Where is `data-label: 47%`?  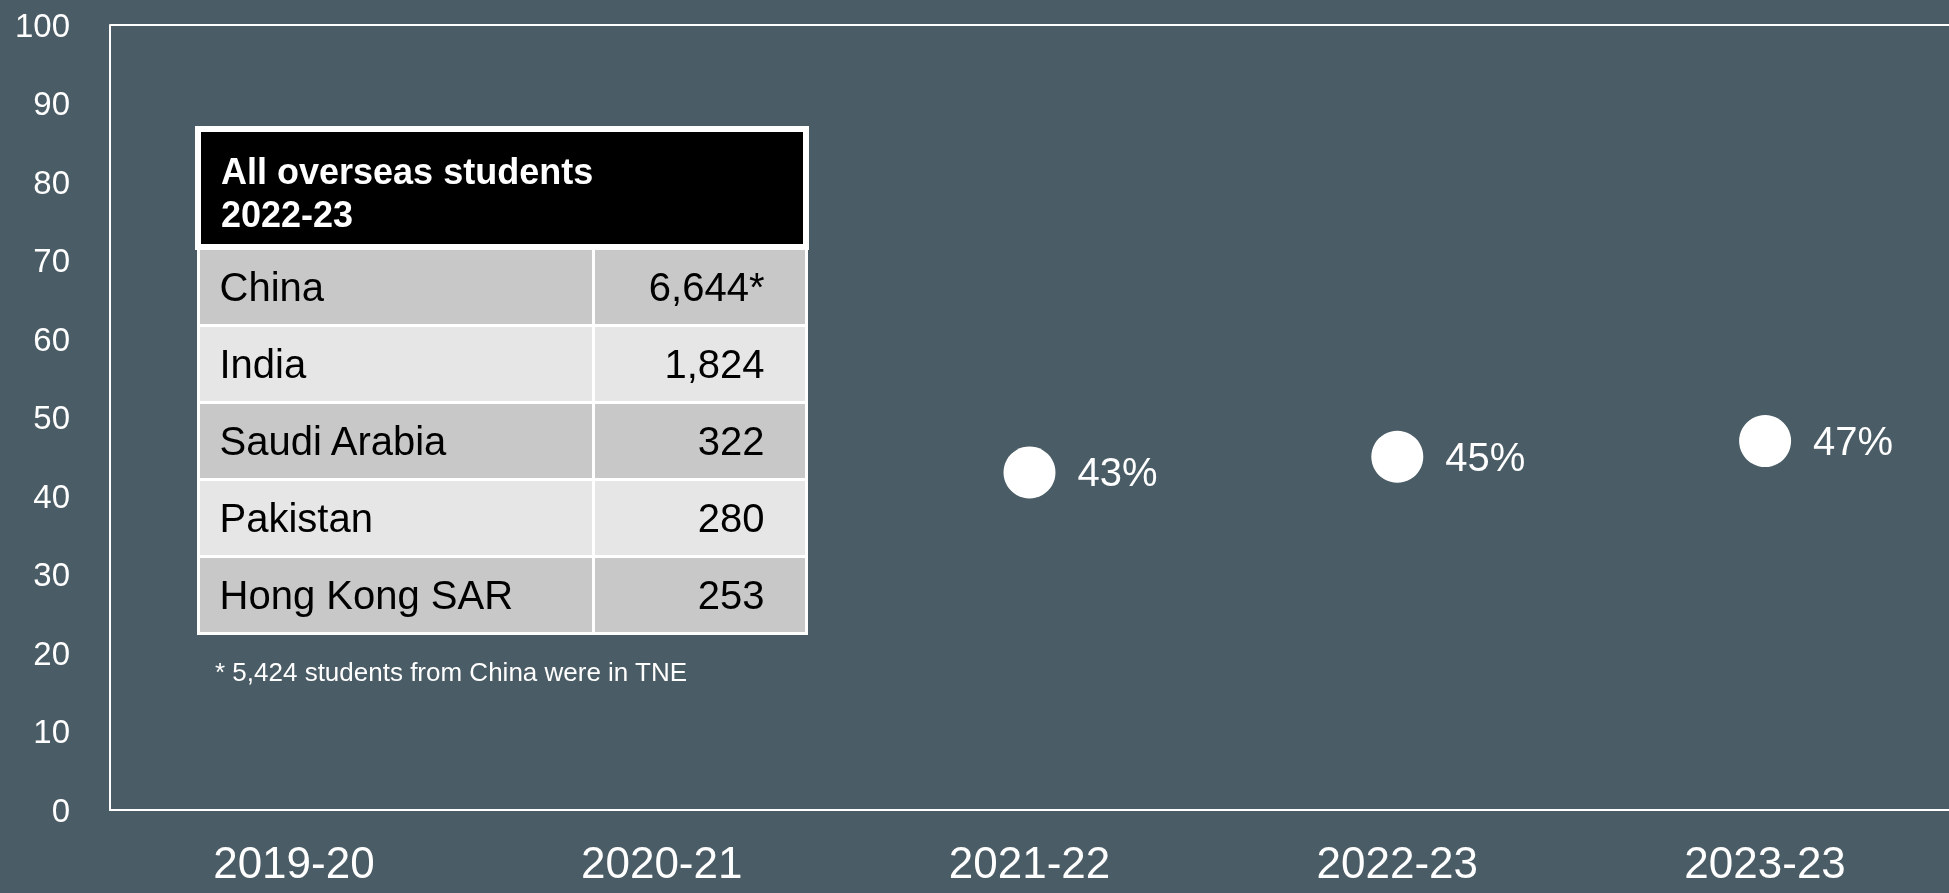
data-label: 47% is located at coordinates (1853, 441).